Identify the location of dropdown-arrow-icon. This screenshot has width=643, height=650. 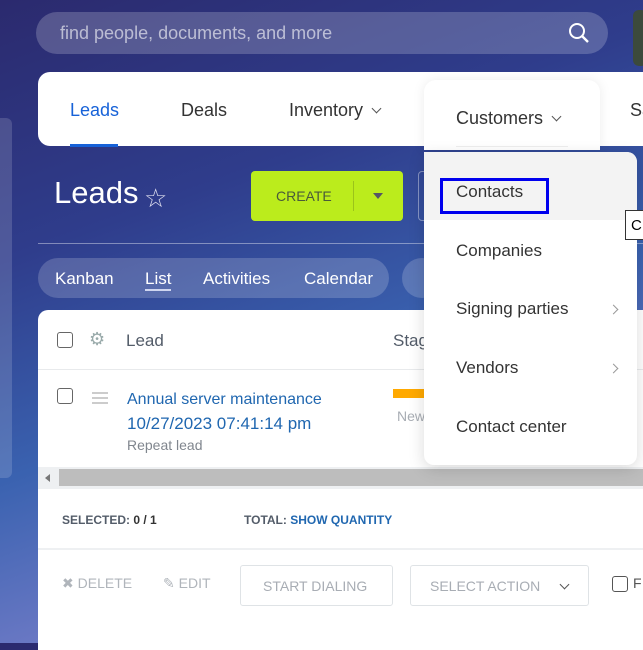
(378, 198).